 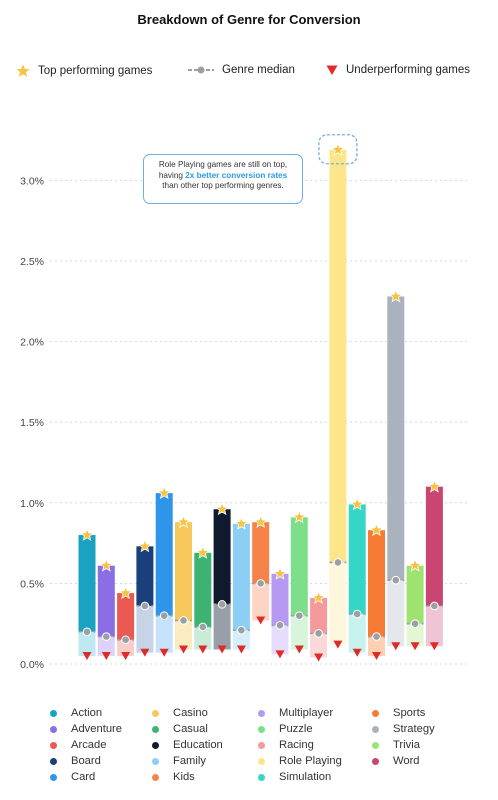 What do you see at coordinates (286, 745) in the screenshot?
I see `genre-legend-item: Racing` at bounding box center [286, 745].